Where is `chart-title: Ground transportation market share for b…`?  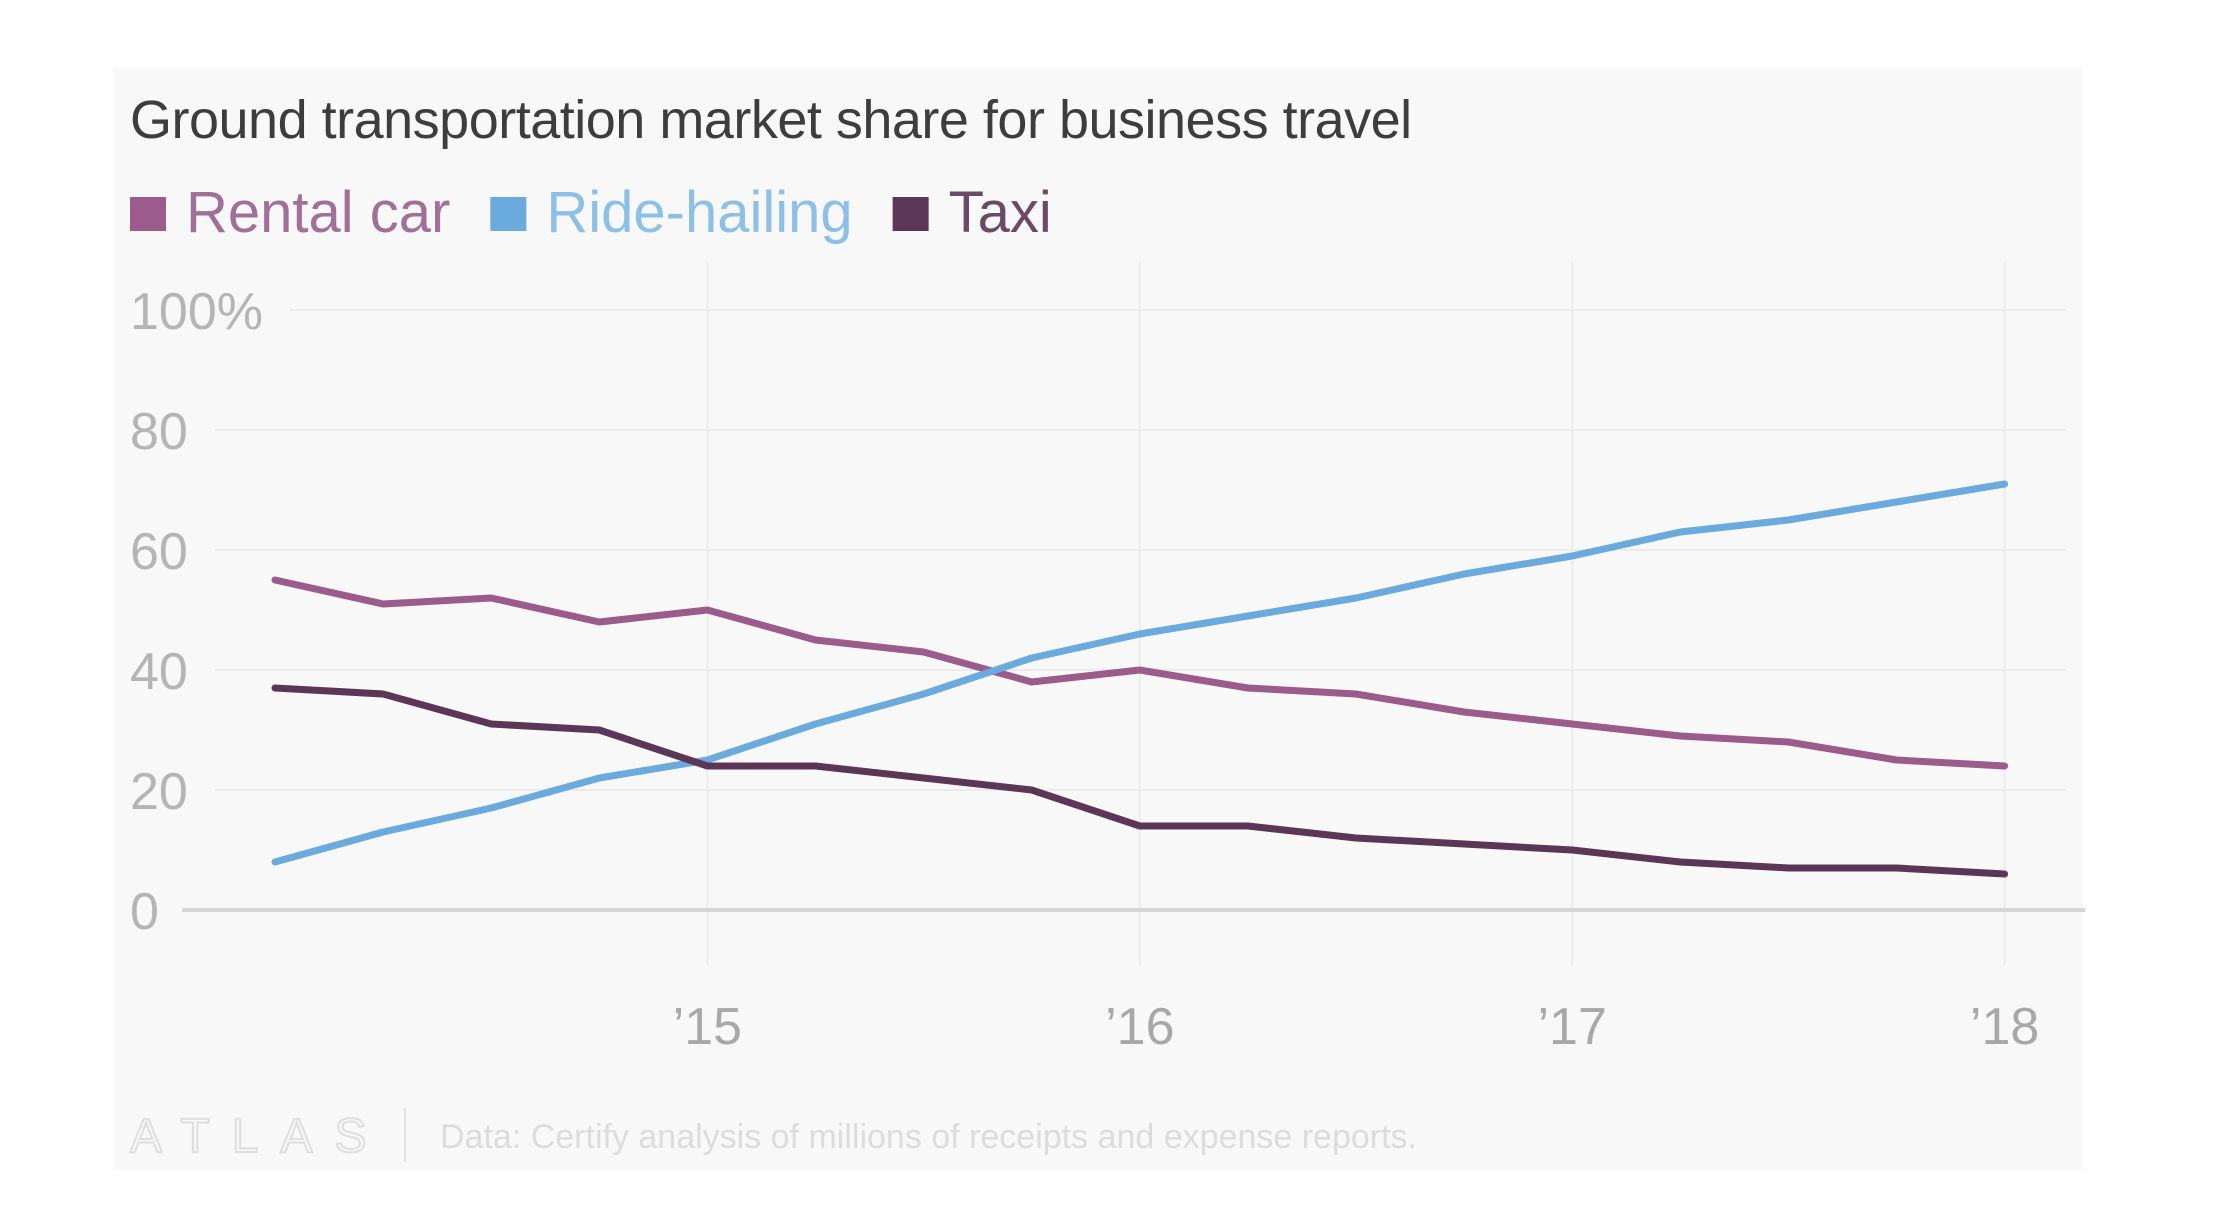
chart-title: Ground transportation market share for b… is located at coordinates (771, 120).